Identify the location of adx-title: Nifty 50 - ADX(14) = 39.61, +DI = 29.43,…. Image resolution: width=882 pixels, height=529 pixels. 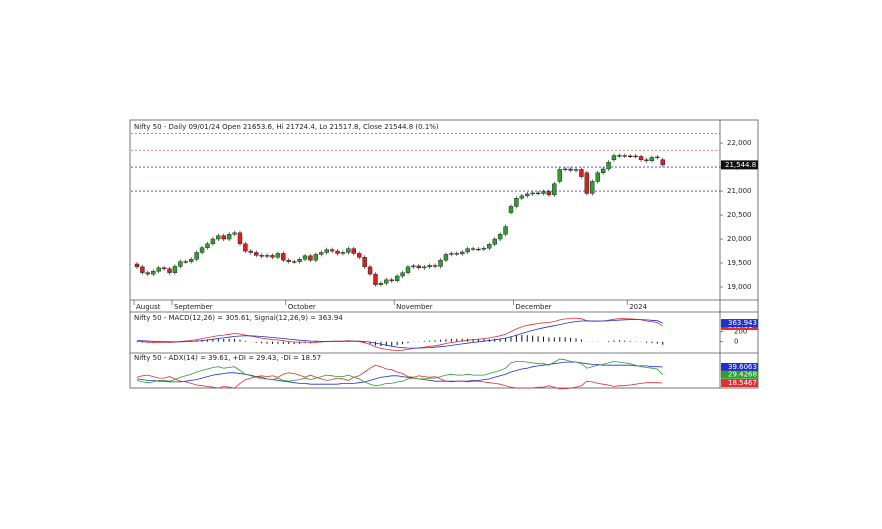
(227, 358).